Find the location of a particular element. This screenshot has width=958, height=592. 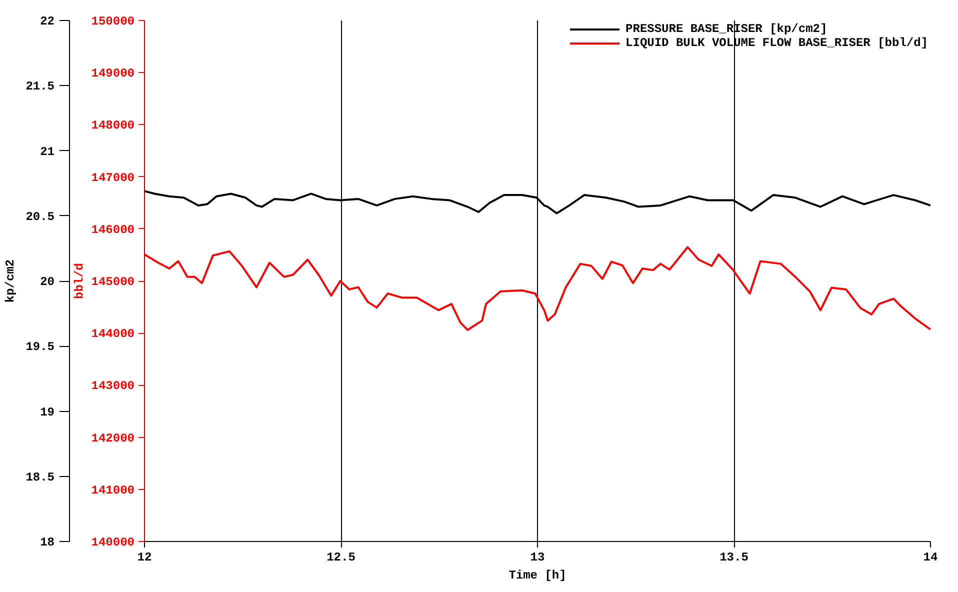

y2-tick-label: 143000 is located at coordinates (113, 386).